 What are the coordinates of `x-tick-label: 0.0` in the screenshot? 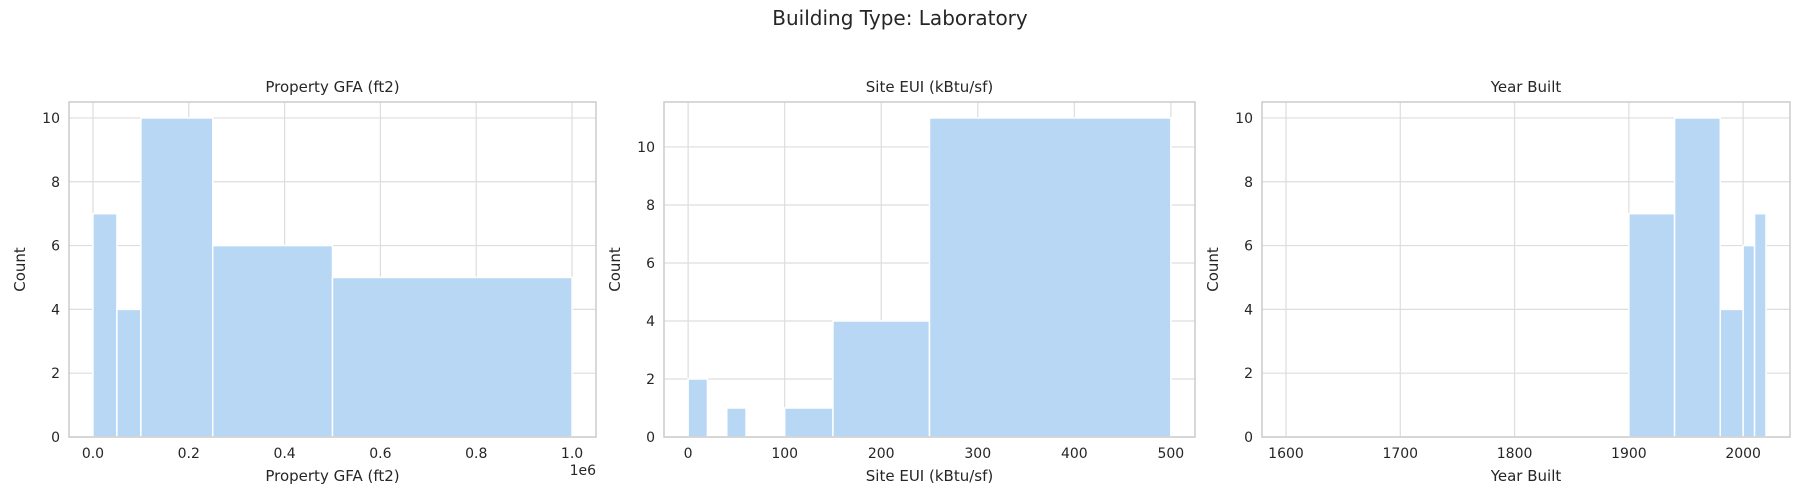 It's located at (93, 454).